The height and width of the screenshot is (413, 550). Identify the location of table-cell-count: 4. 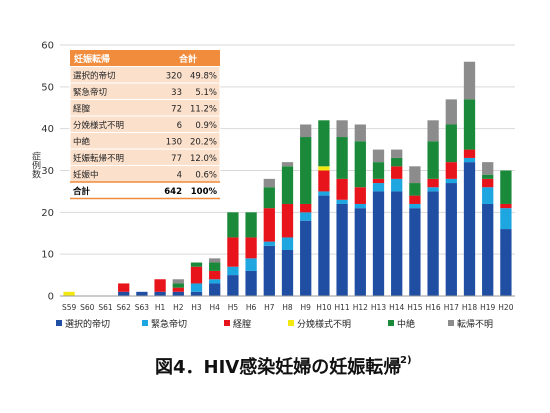
(179, 176).